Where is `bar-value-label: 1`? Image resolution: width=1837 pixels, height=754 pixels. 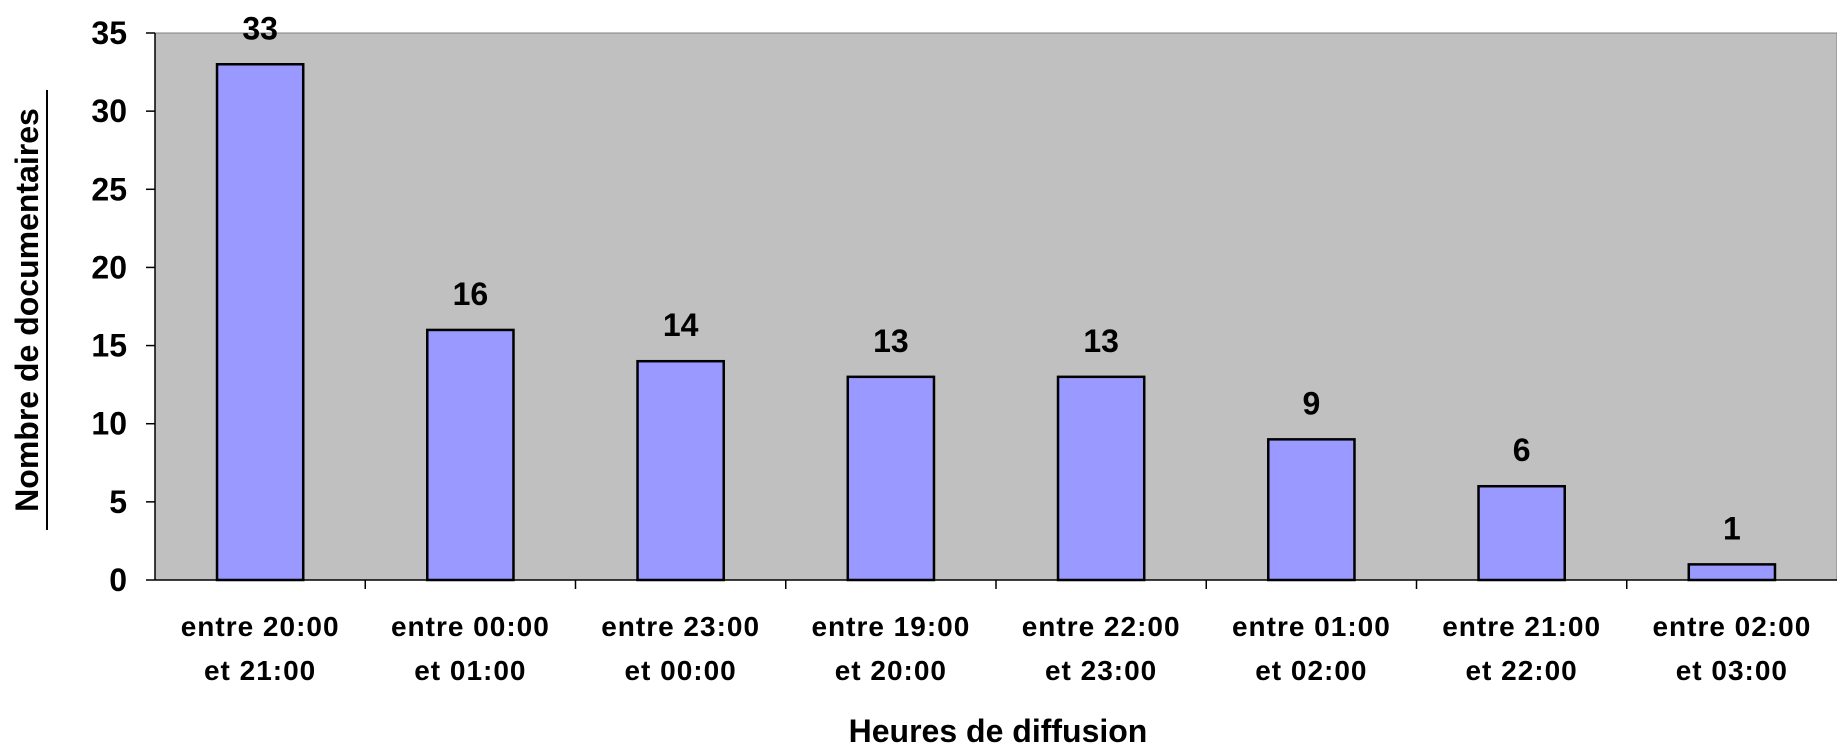
bar-value-label: 1 is located at coordinates (1732, 528).